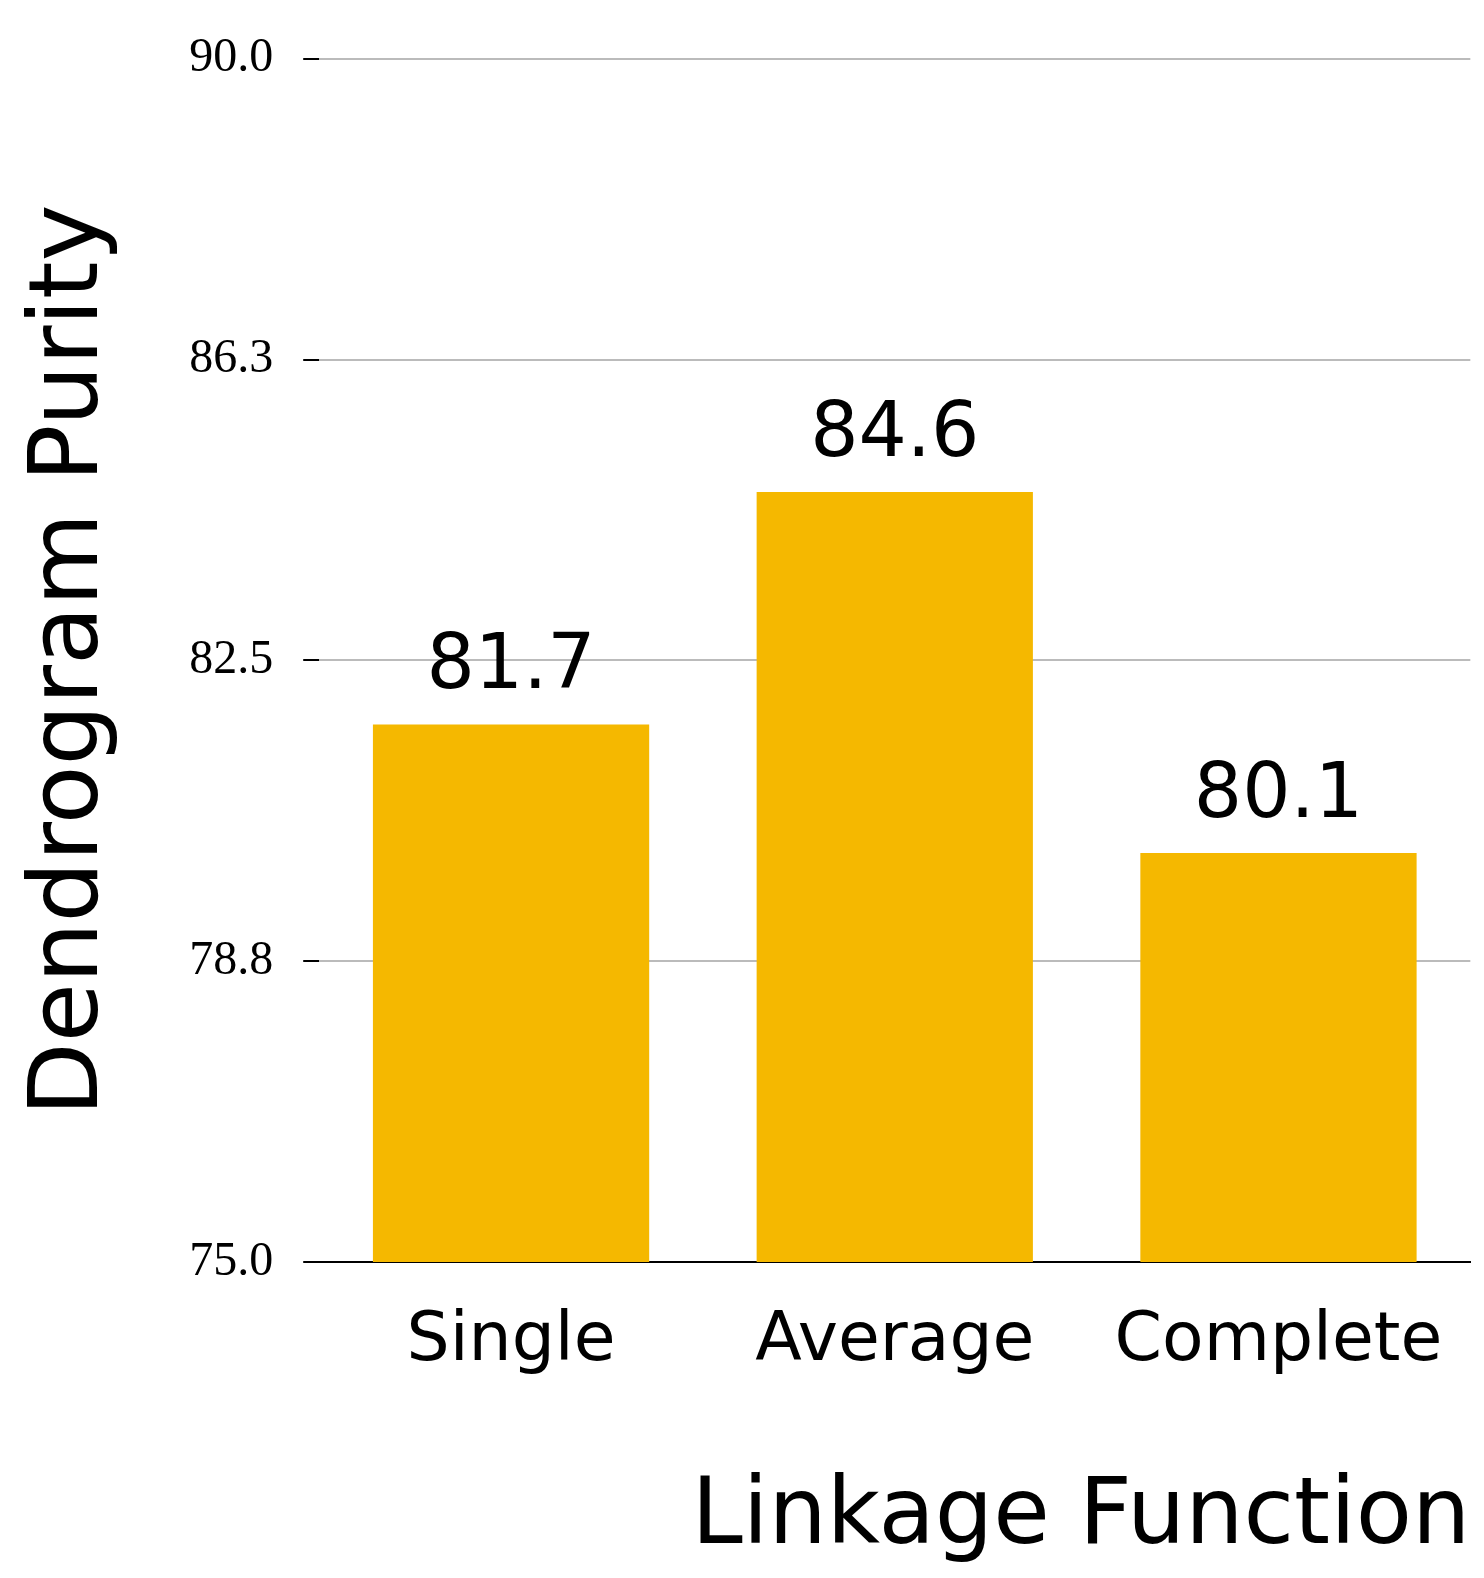 Image resolution: width=1484 pixels, height=1578 pixels. I want to click on data-label: 81.7, so click(511, 662).